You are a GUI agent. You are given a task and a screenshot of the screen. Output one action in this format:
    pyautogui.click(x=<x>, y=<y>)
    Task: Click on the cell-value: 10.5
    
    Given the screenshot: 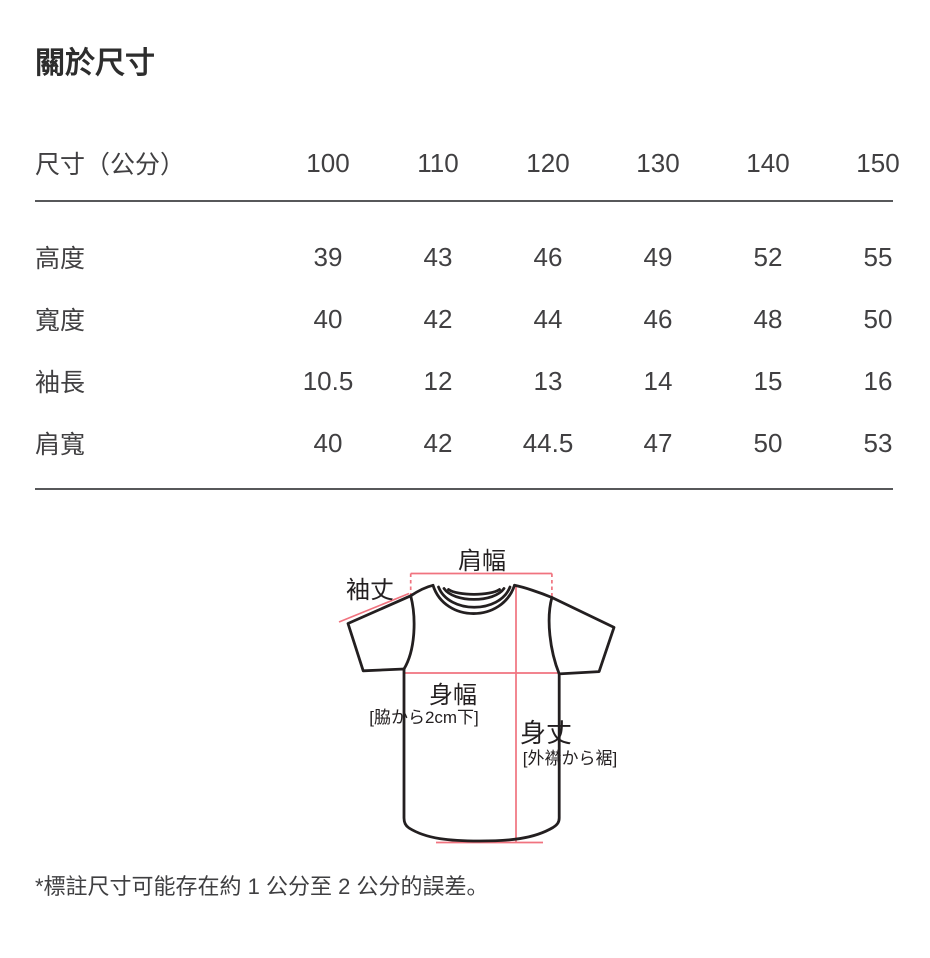 What is the action you would take?
    pyautogui.click(x=328, y=380)
    